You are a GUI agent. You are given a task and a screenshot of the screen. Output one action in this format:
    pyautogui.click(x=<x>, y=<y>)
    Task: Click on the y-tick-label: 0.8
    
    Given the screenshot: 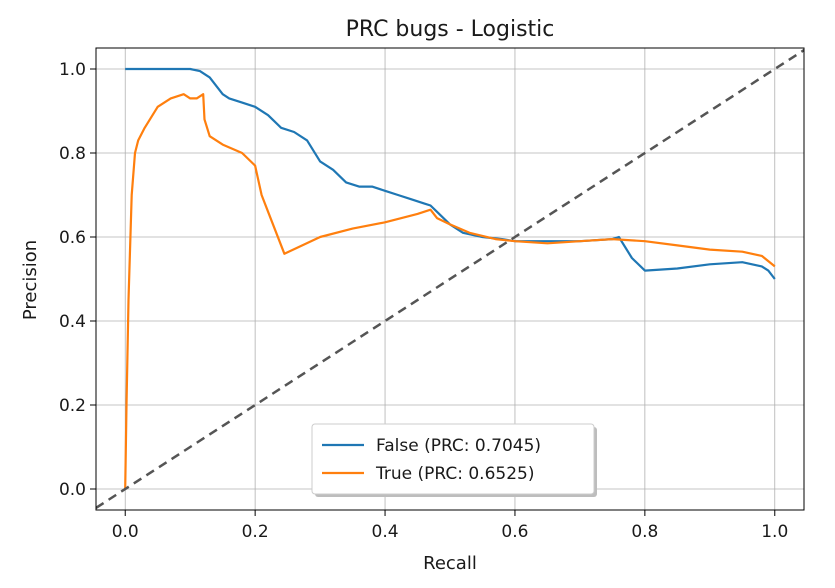 What is the action you would take?
    pyautogui.click(x=72, y=154)
    